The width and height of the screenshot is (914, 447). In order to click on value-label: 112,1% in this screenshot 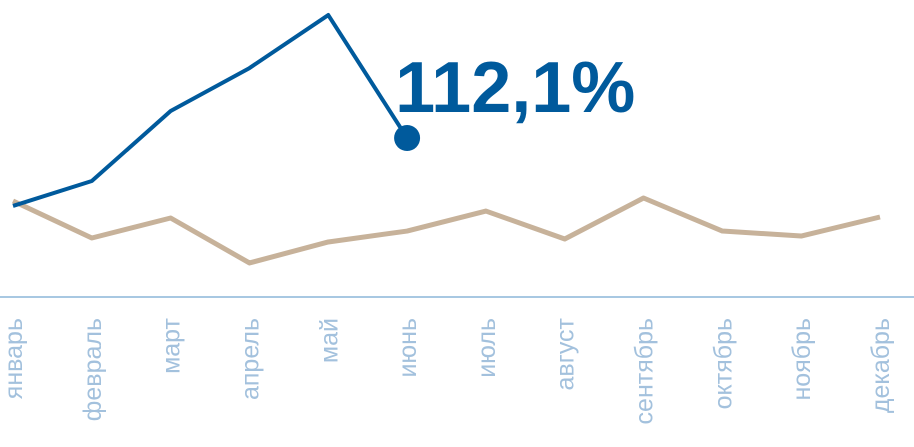, I will do `click(515, 88)`.